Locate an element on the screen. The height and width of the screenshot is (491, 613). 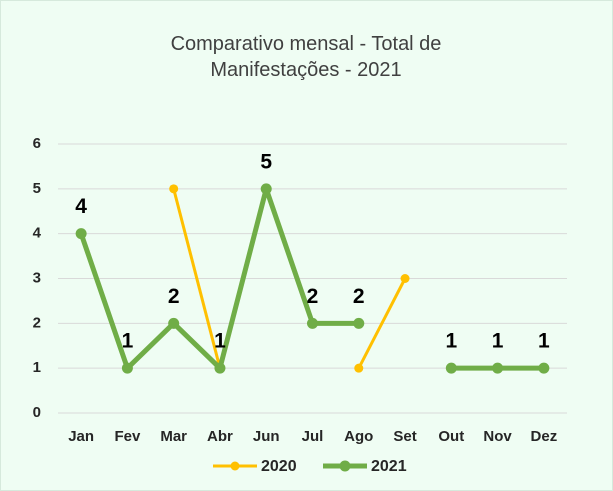
x-tick-label: Mar is located at coordinates (173, 436).